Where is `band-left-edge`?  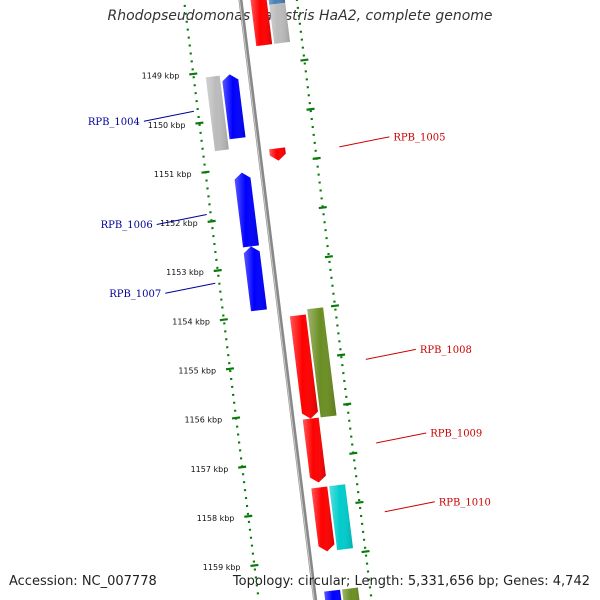
band-left-edge is located at coordinates (221, 300).